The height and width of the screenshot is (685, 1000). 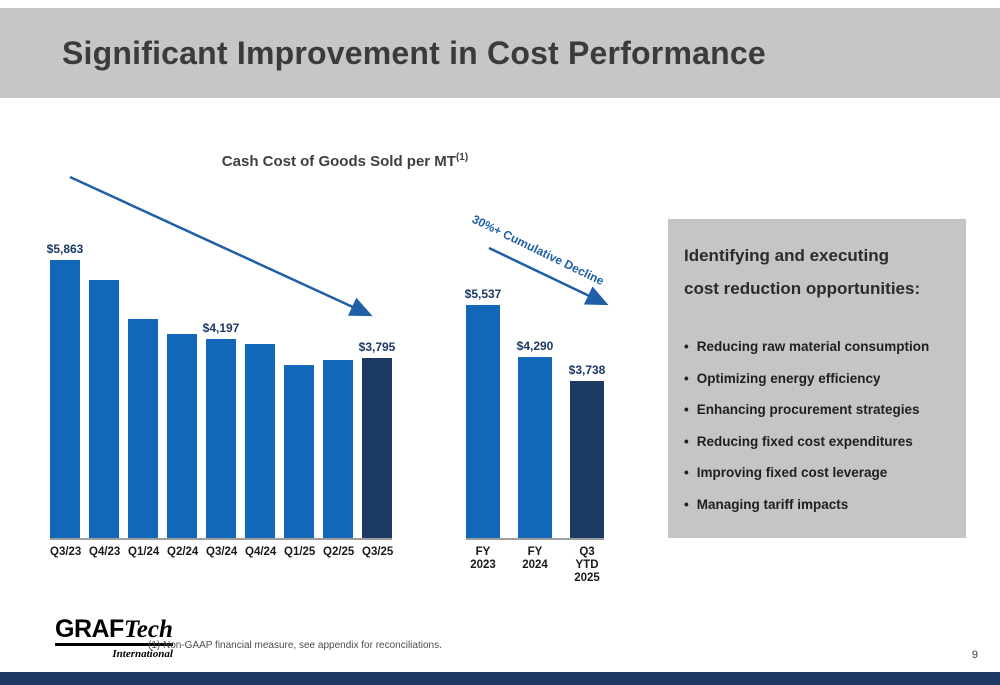 What do you see at coordinates (105, 552) in the screenshot?
I see `category-label: Q4/23` at bounding box center [105, 552].